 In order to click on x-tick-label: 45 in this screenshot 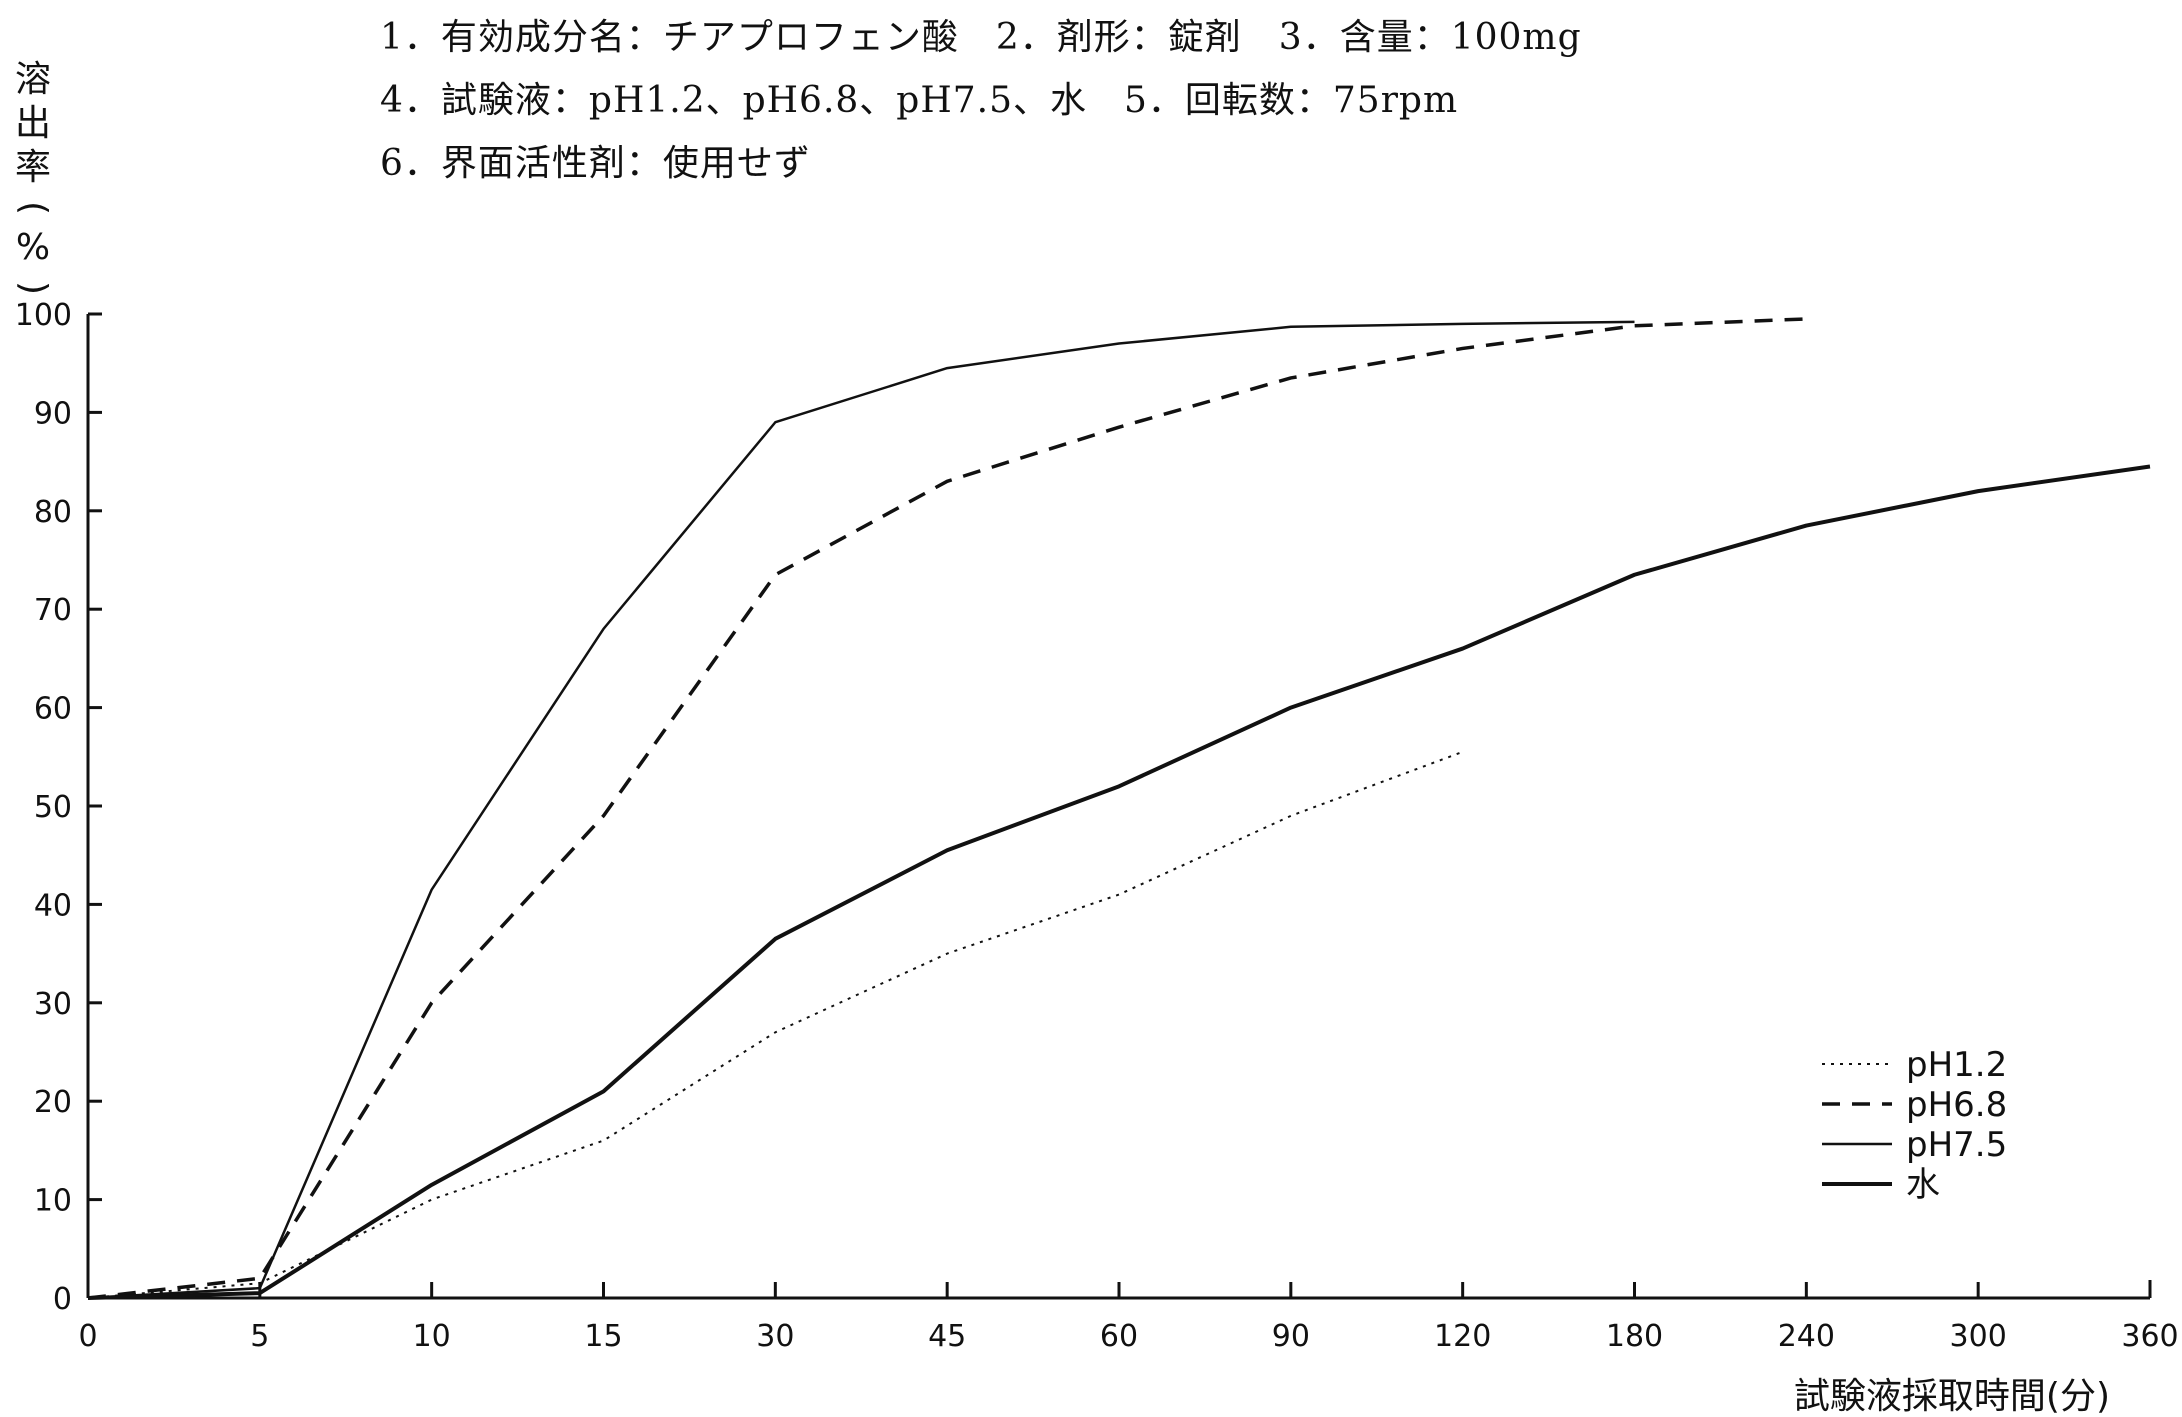, I will do `click(947, 1336)`.